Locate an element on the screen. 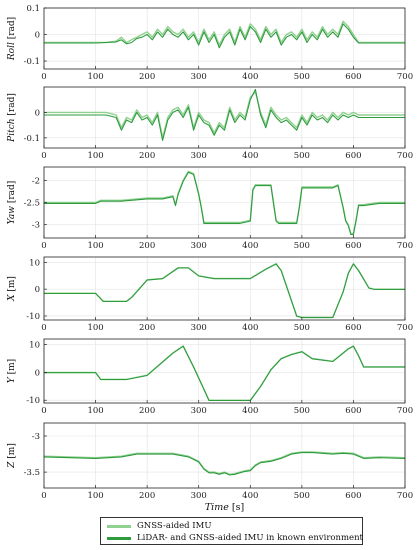  y-tick-label: -3.5 is located at coordinates (32, 473).